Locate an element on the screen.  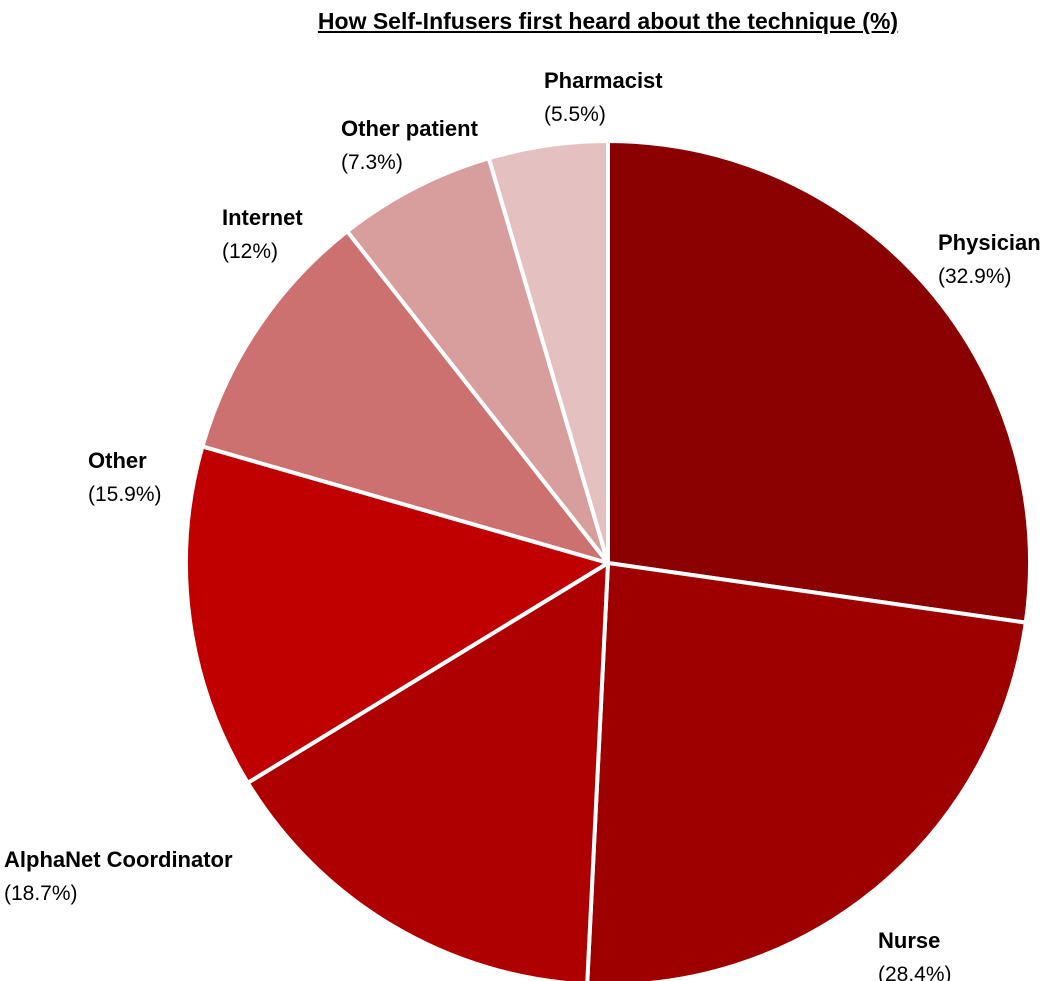
slice-value-other: (15.9%) is located at coordinates (125, 494).